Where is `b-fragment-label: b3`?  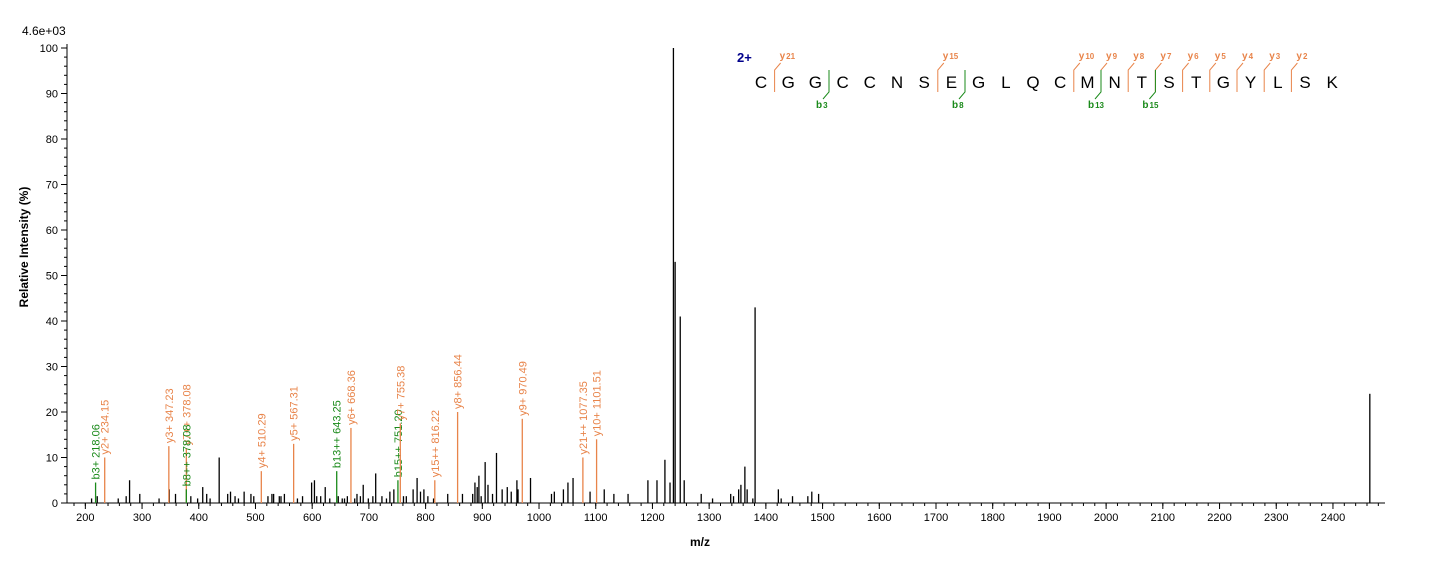
b-fragment-label: b3 is located at coordinates (822, 105).